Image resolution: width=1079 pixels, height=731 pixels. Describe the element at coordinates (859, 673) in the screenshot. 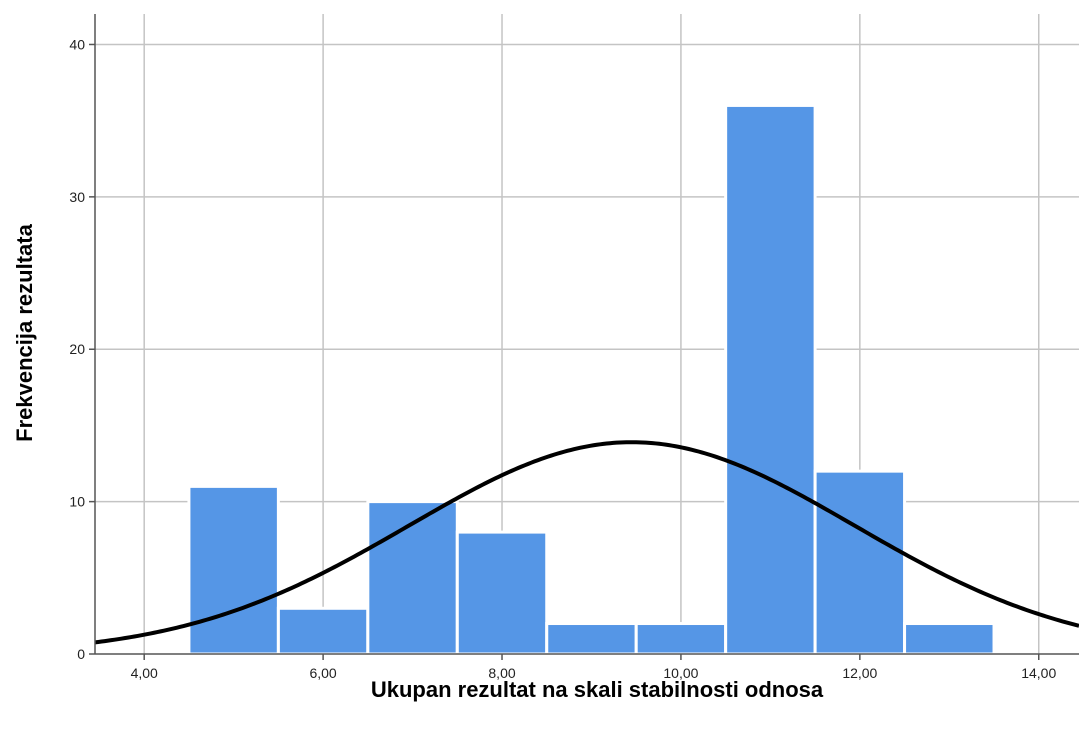

I see `x-tick-label: 12,00` at that location.